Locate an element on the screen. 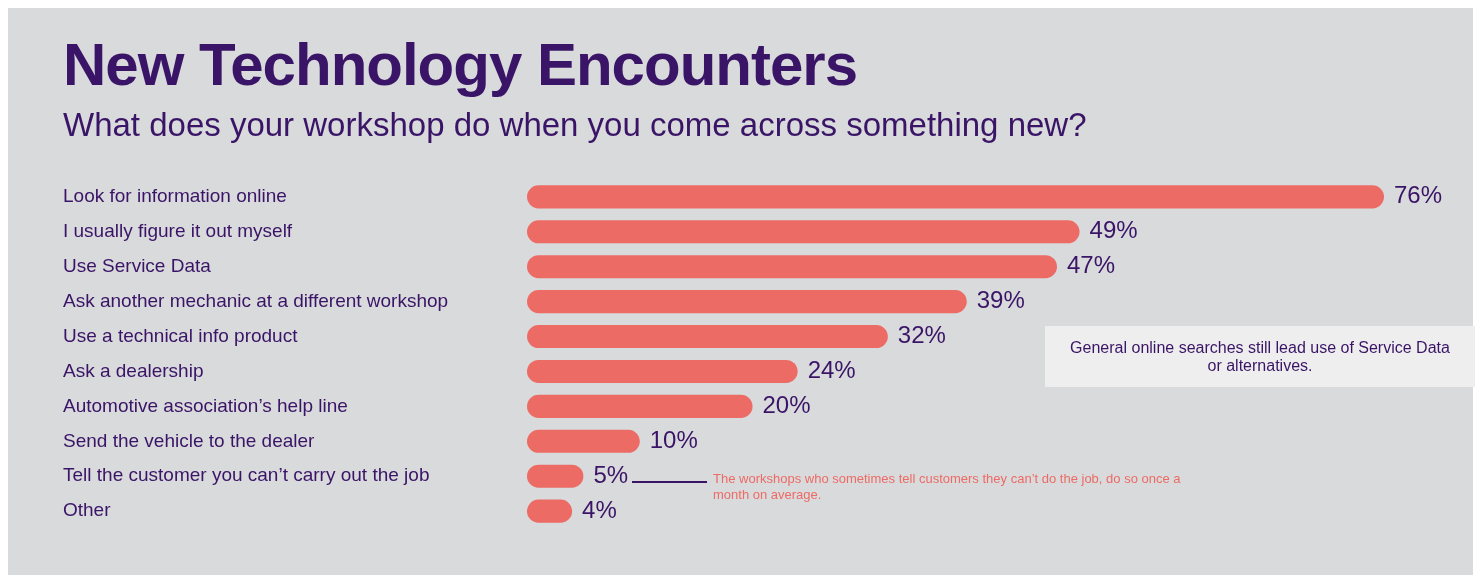 Image resolution: width=1481 pixels, height=583 pixels. y-tick-label: Other is located at coordinates (87, 510).